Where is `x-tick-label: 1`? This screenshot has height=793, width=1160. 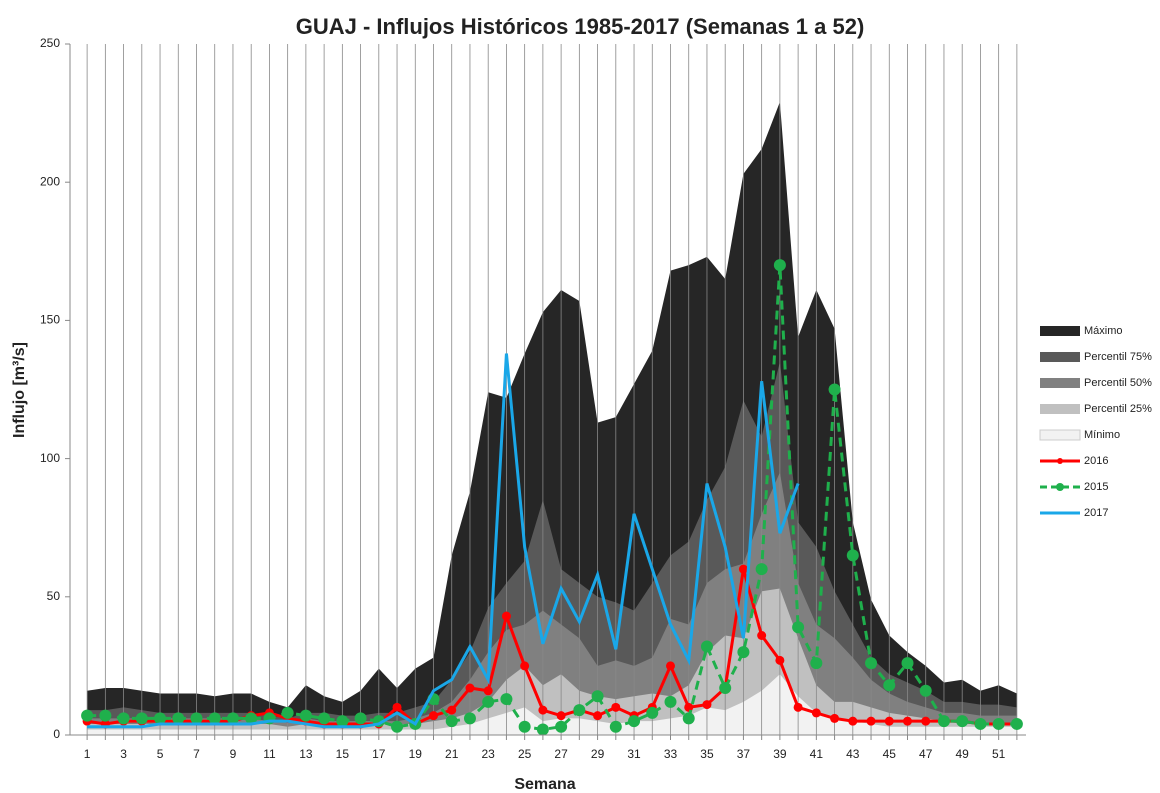 x-tick-label: 1 is located at coordinates (87, 754).